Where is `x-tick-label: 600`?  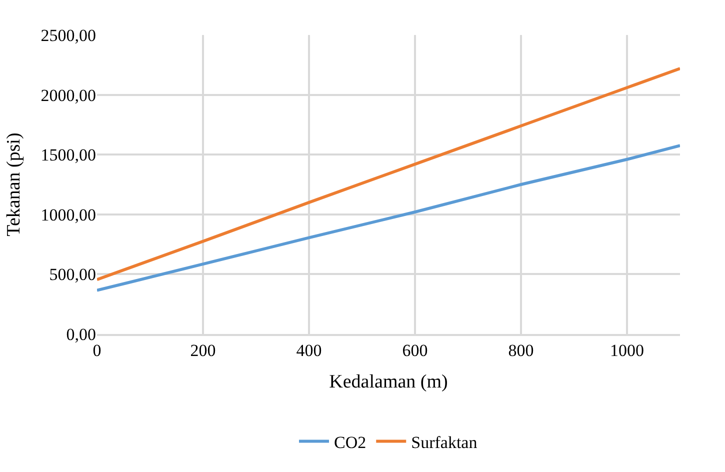 x-tick-label: 600 is located at coordinates (415, 350).